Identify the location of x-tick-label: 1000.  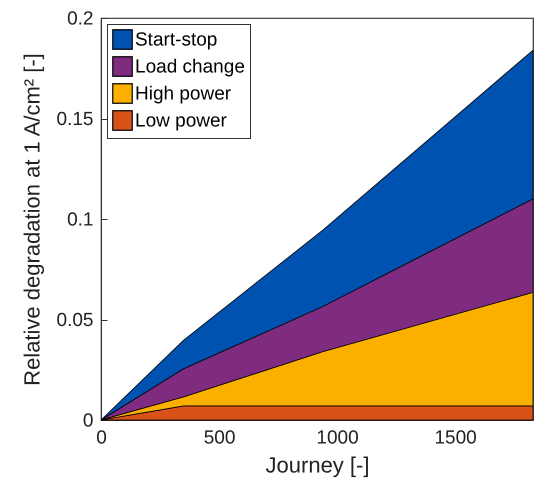
(337, 438).